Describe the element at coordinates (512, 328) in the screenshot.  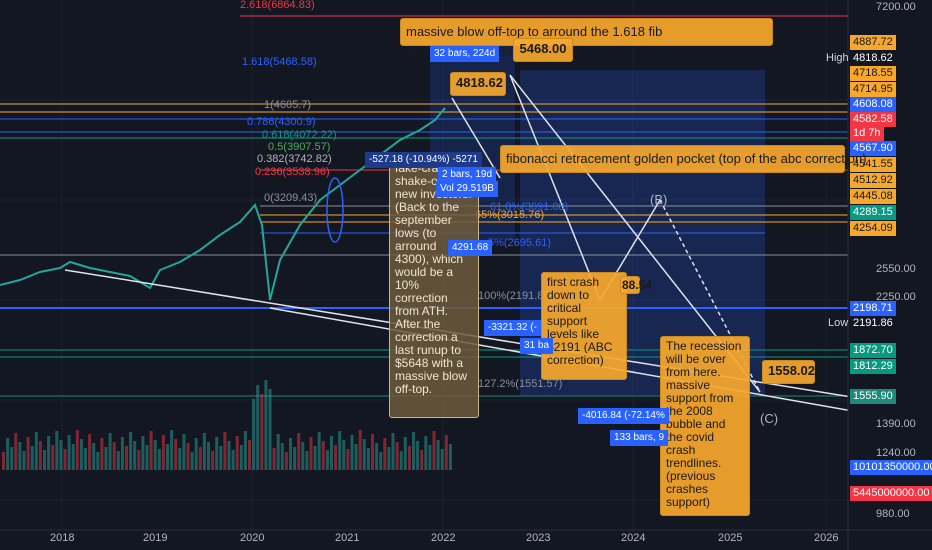
I see `measurement: -3321.32 (-` at that location.